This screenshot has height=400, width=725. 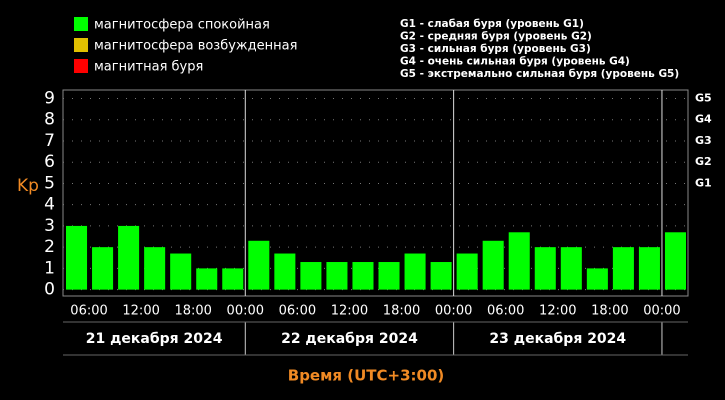 What do you see at coordinates (49, 290) in the screenshot?
I see `y-tick-label: 0` at bounding box center [49, 290].